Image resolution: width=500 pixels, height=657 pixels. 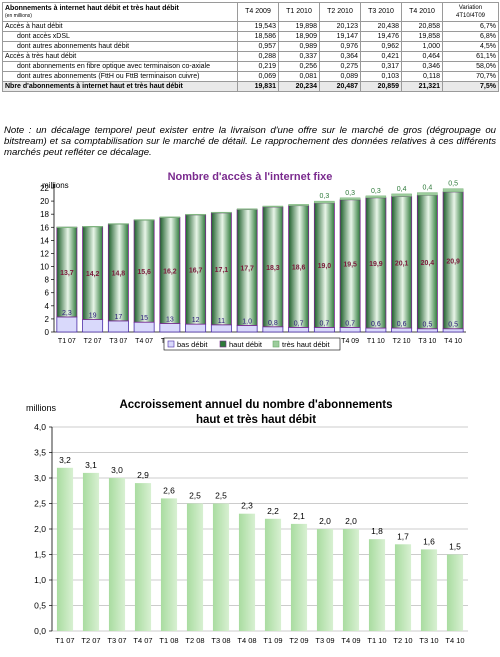 What do you see at coordinates (422, 12) in the screenshot?
I see `column-header: T4 2010` at bounding box center [422, 12].